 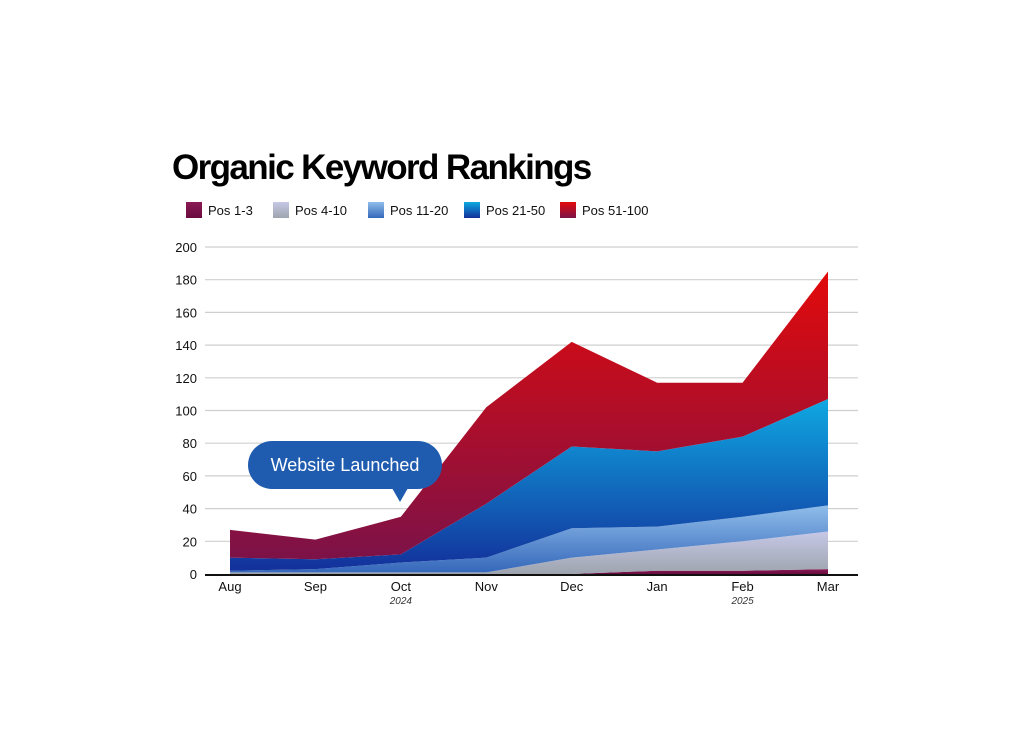 I want to click on legend-item: Pos 4-10, so click(x=310, y=210).